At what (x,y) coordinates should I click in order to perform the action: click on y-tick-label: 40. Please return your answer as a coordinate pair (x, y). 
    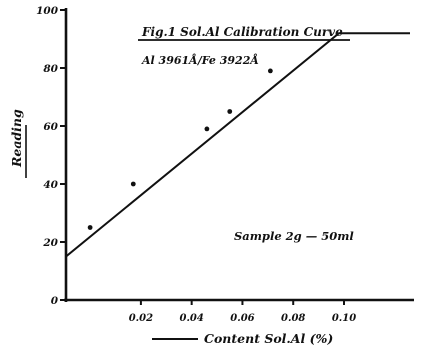
    Looking at the image, I should click on (50, 185).